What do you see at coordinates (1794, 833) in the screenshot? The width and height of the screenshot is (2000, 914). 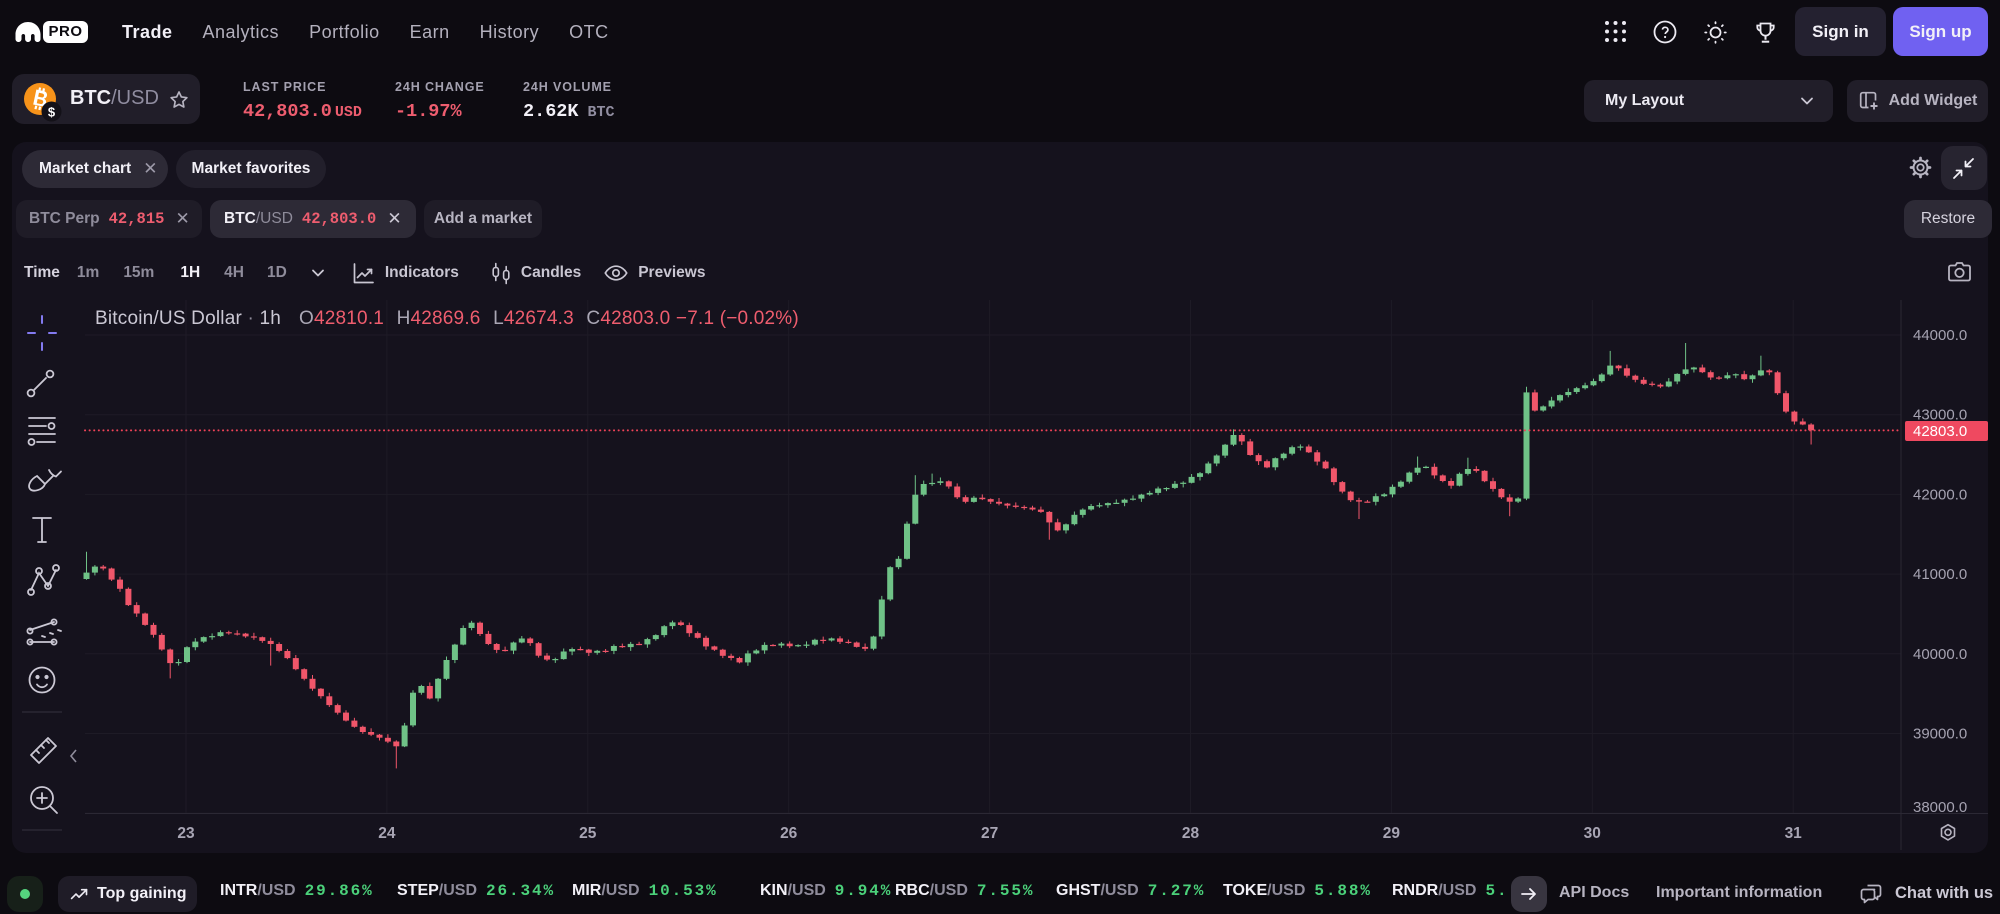 I see `svg-text: 31` at bounding box center [1794, 833].